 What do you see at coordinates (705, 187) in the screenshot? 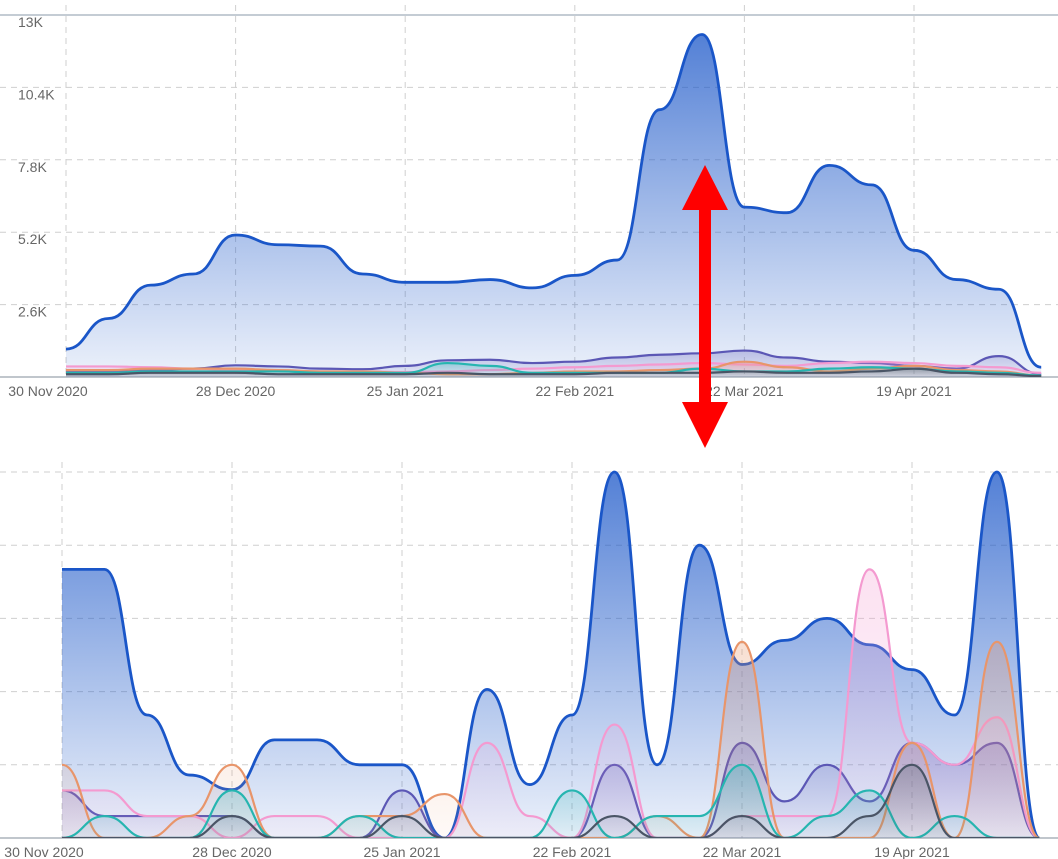
I see `arrow-head-up` at bounding box center [705, 187].